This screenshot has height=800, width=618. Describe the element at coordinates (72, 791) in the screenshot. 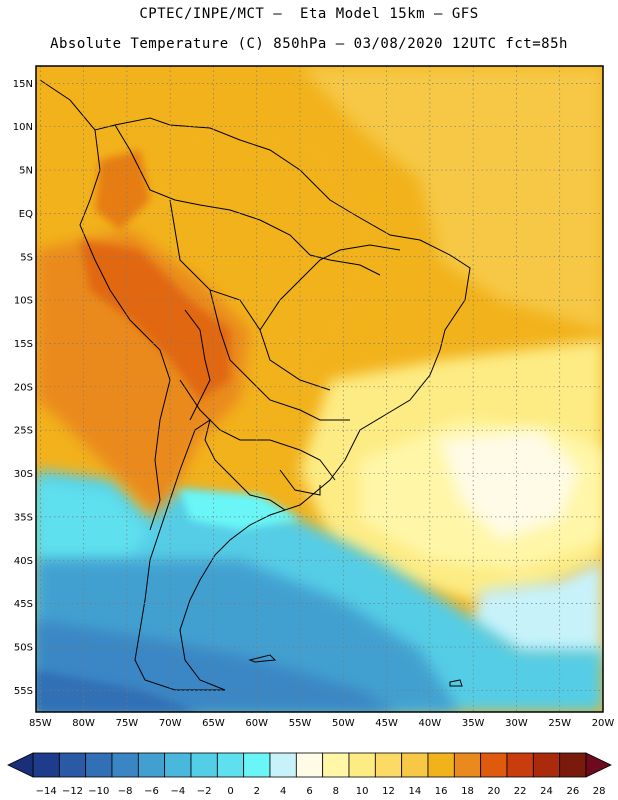

I see `colorbar-label: −12` at that location.